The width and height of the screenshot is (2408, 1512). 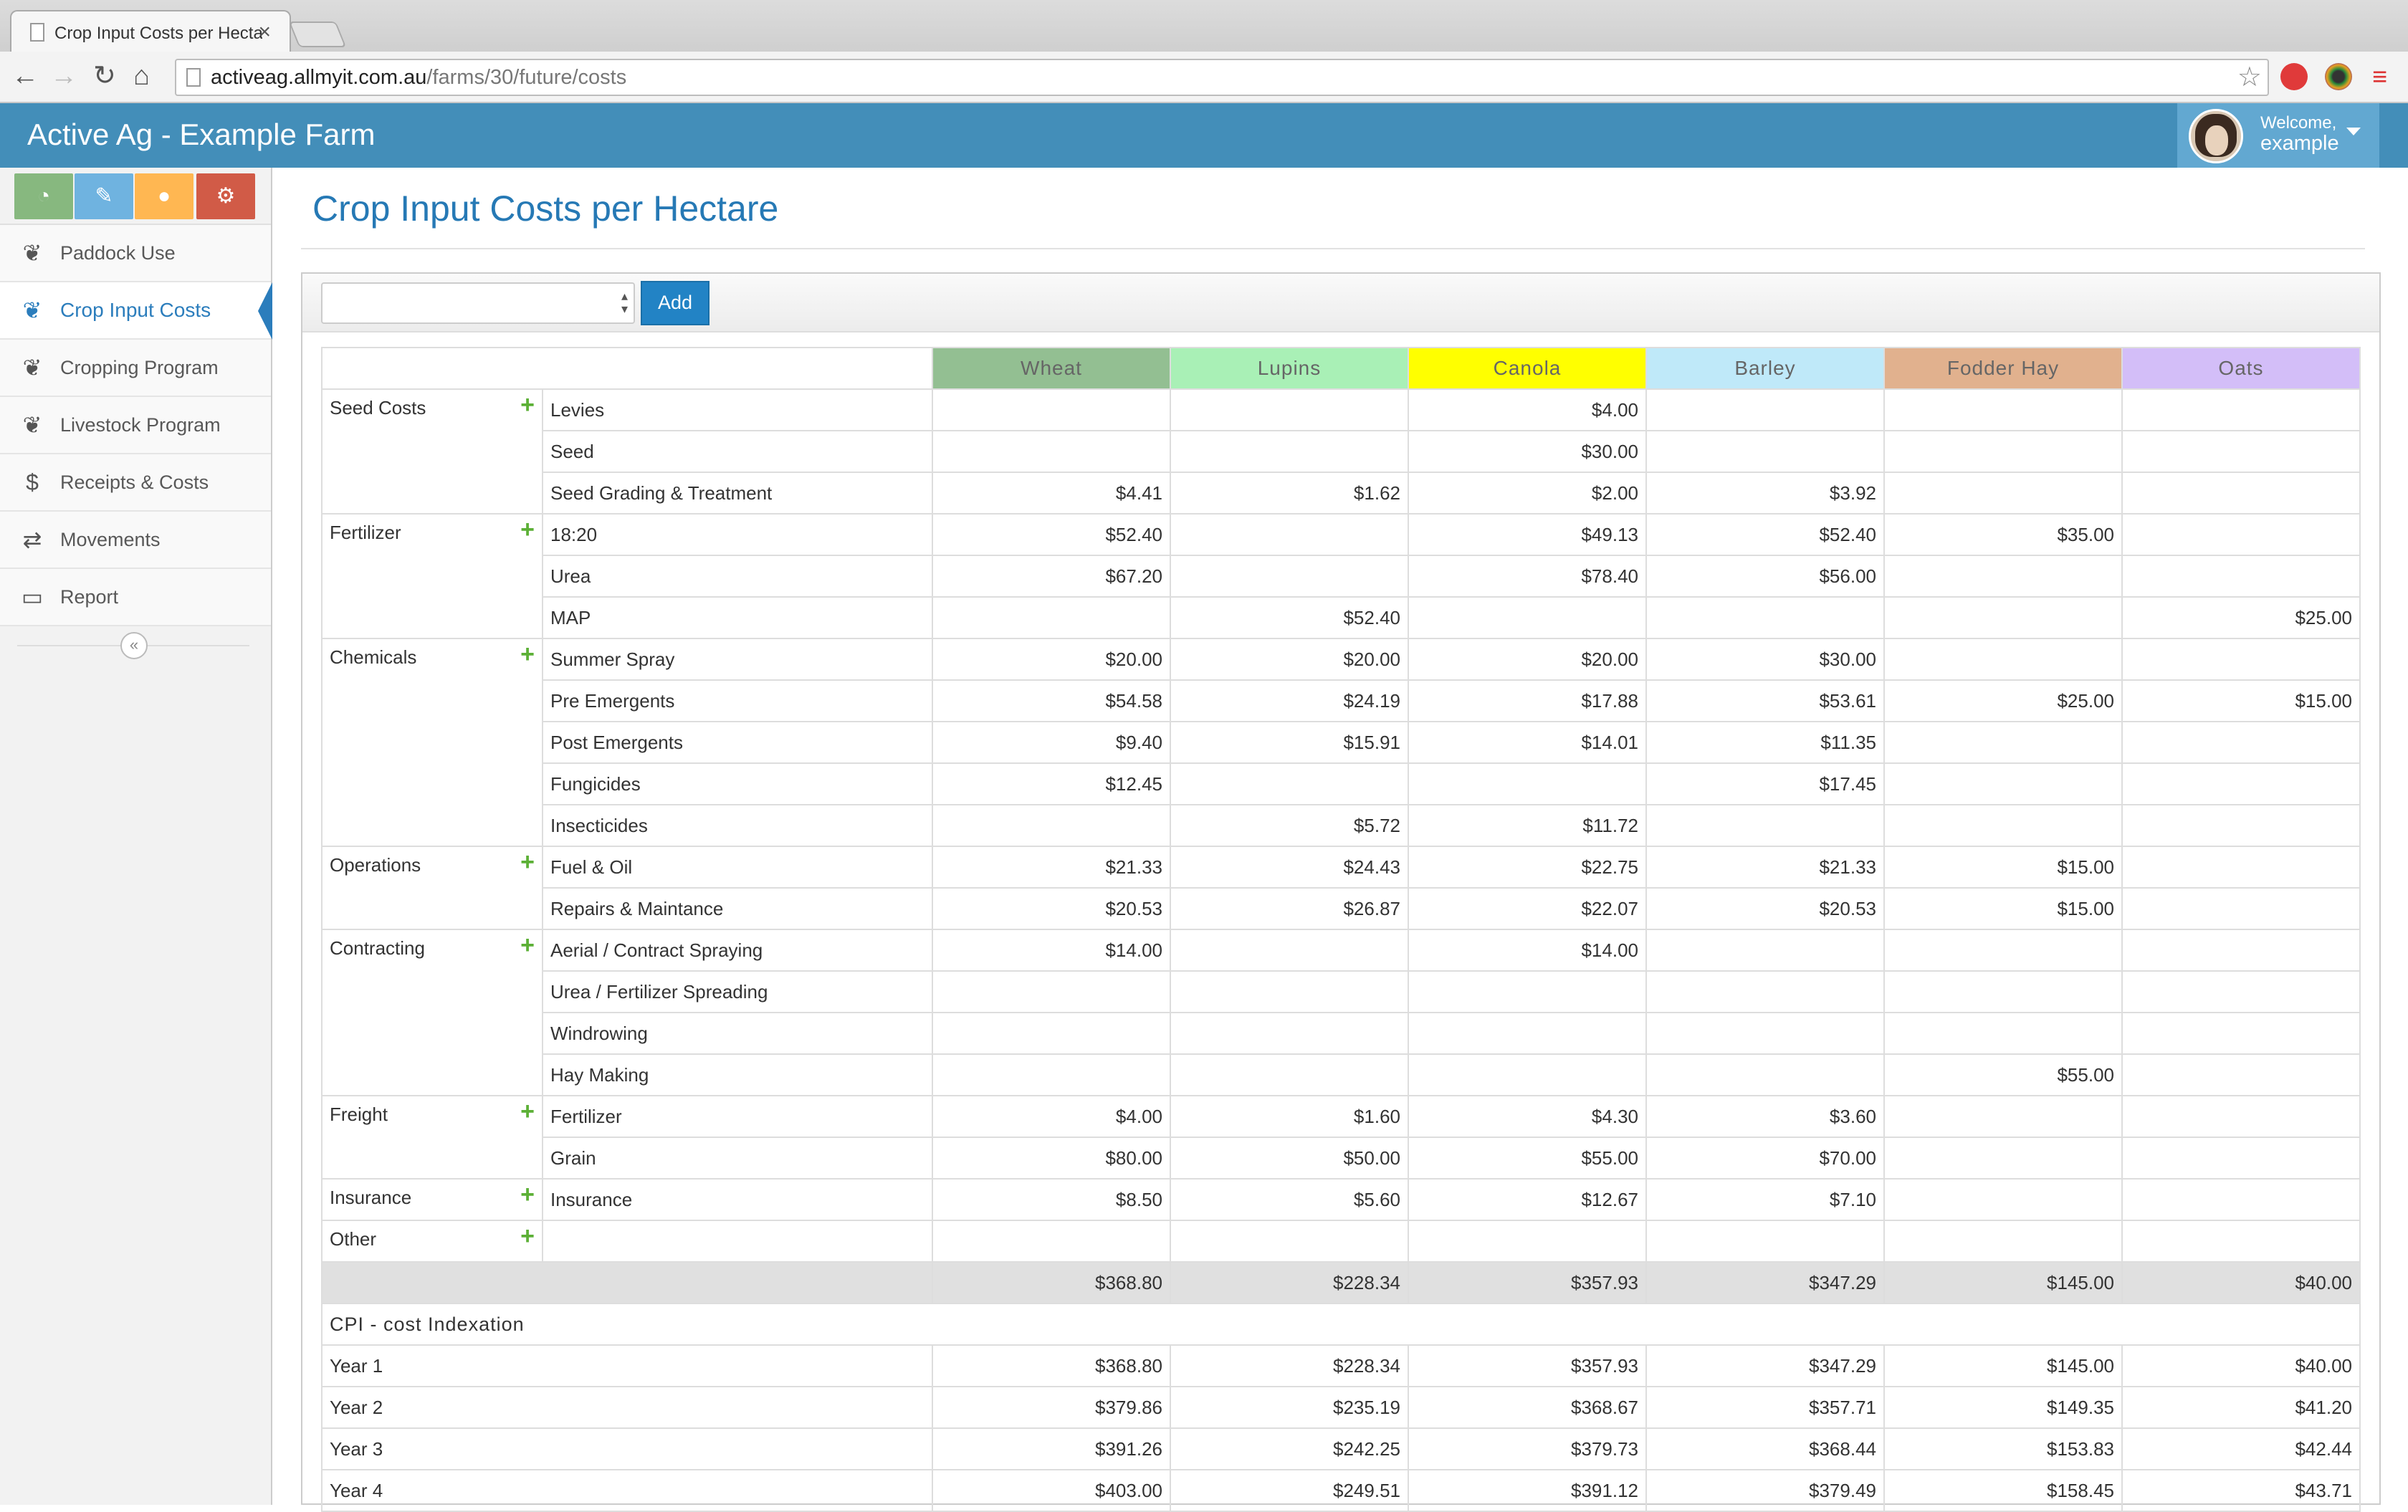 I want to click on cost-value-cell: $7.10, so click(x=1765, y=1199).